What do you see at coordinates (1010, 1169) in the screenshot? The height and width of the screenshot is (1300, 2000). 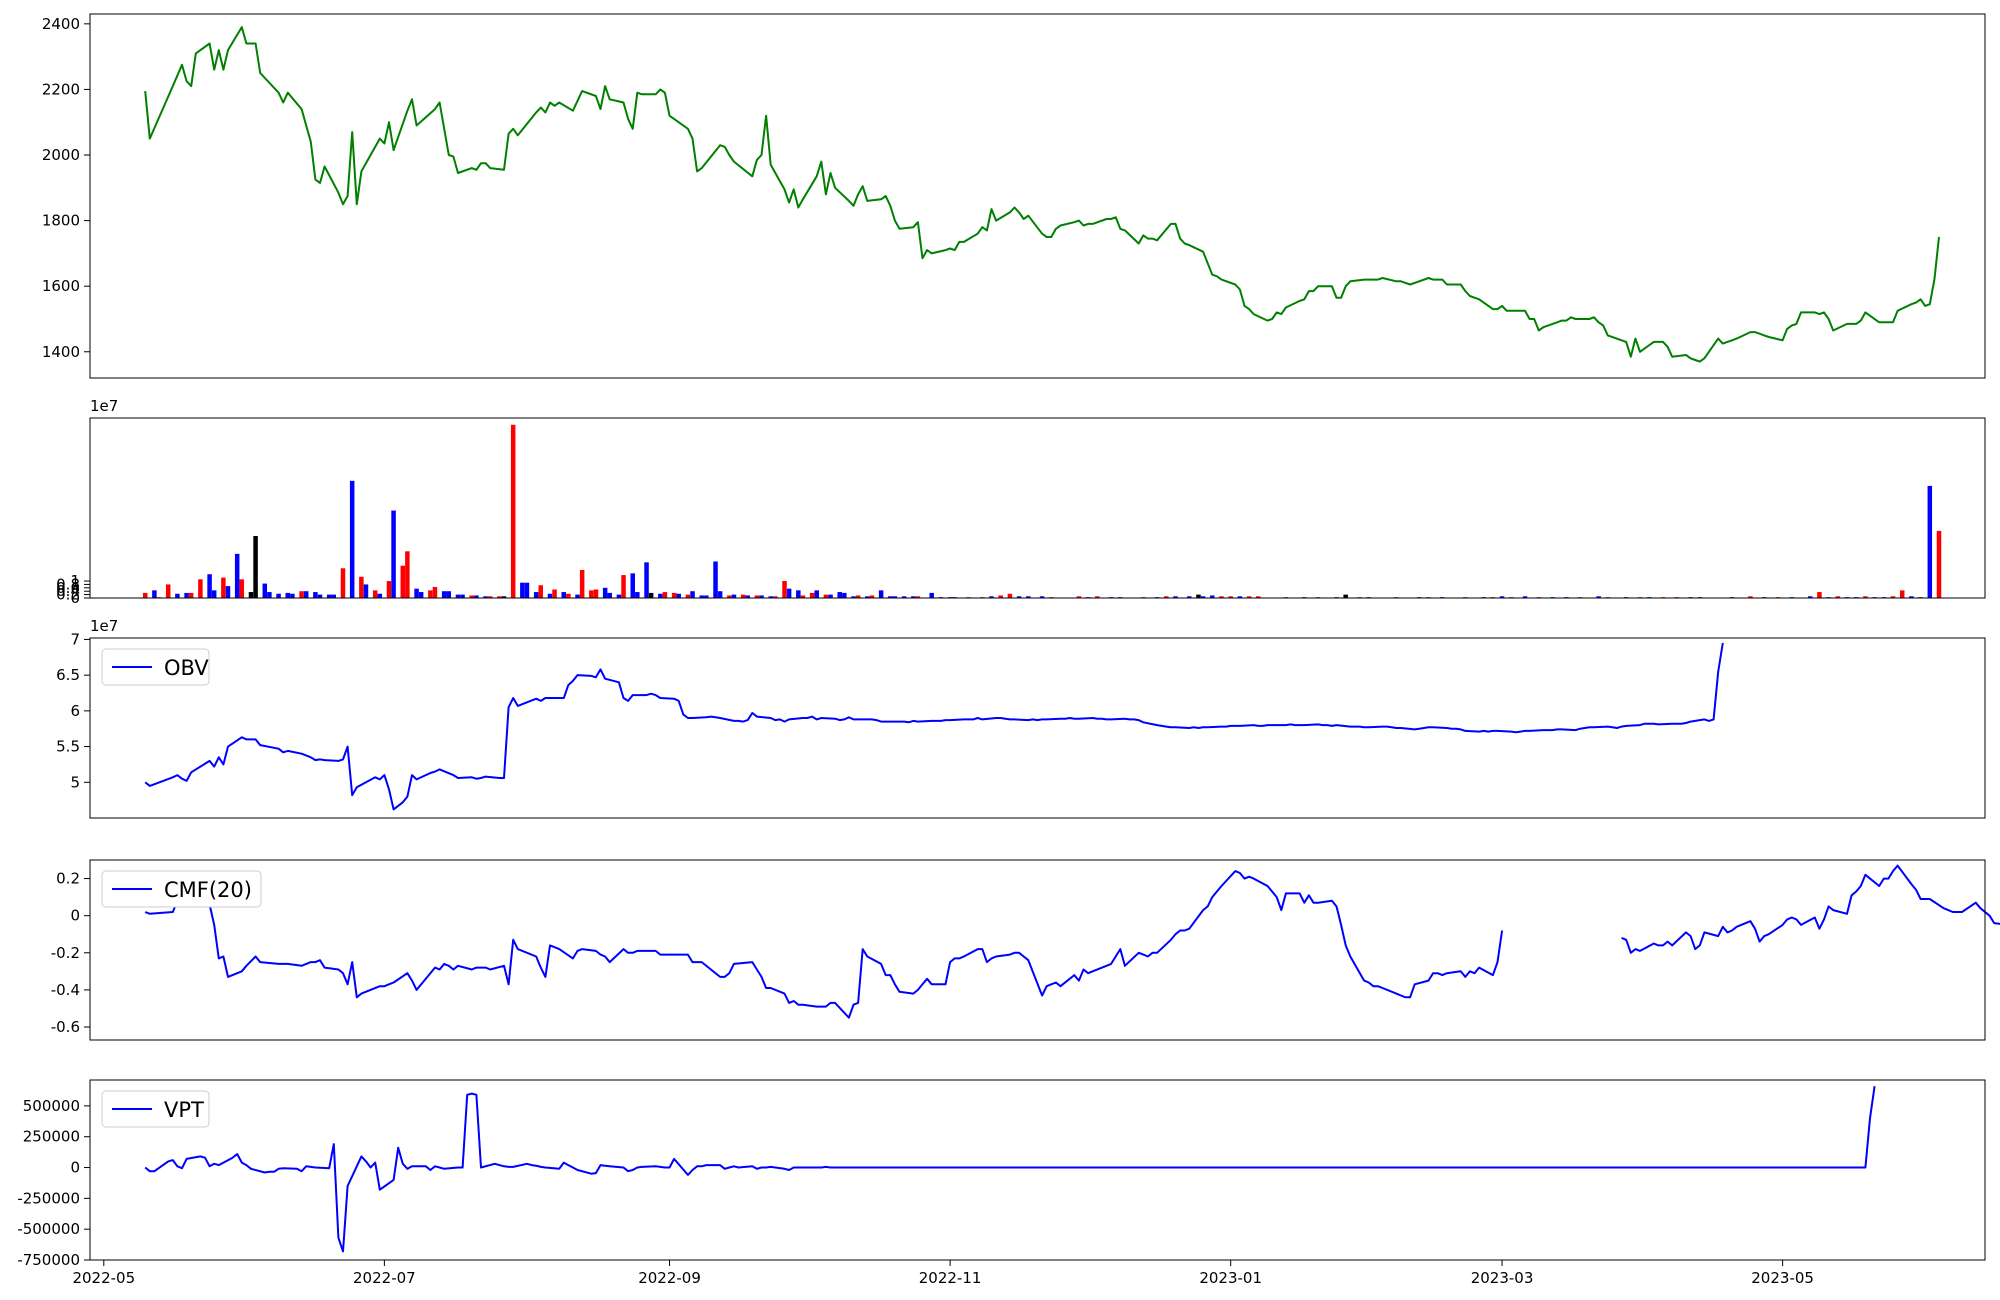 I see `vpt-series-line` at bounding box center [1010, 1169].